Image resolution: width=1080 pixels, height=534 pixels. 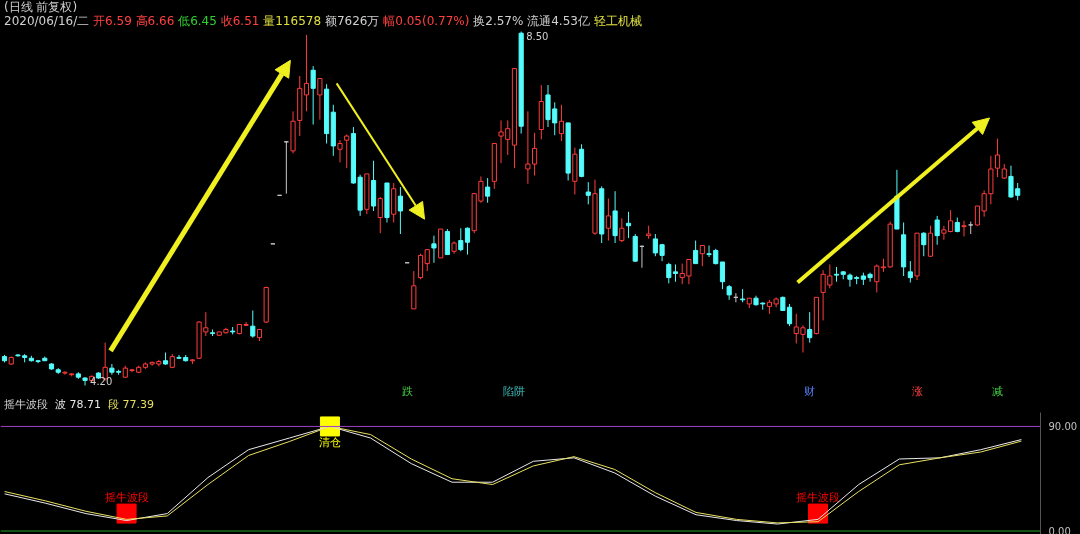 What do you see at coordinates (240, 21) in the screenshot?
I see `text: 收6.51` at bounding box center [240, 21].